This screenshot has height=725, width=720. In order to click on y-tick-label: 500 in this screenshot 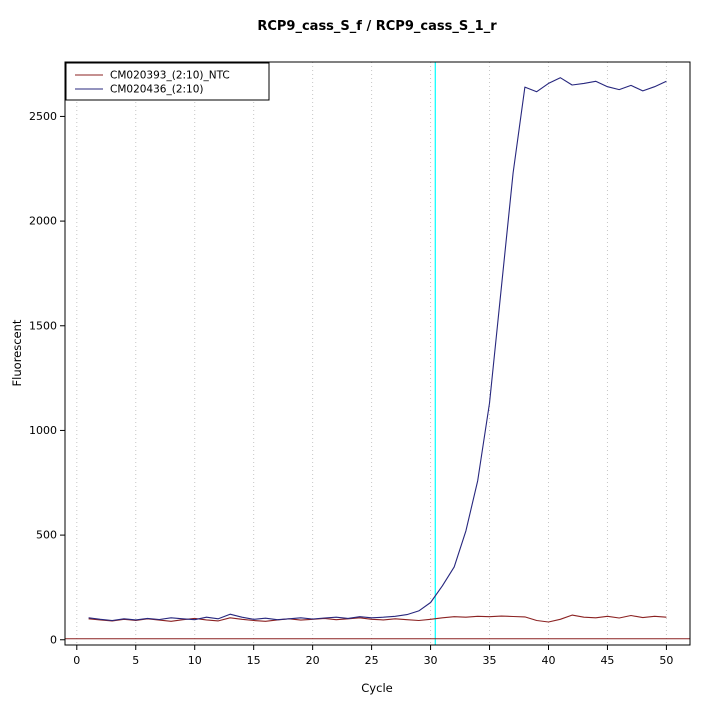, I will do `click(46, 535)`.